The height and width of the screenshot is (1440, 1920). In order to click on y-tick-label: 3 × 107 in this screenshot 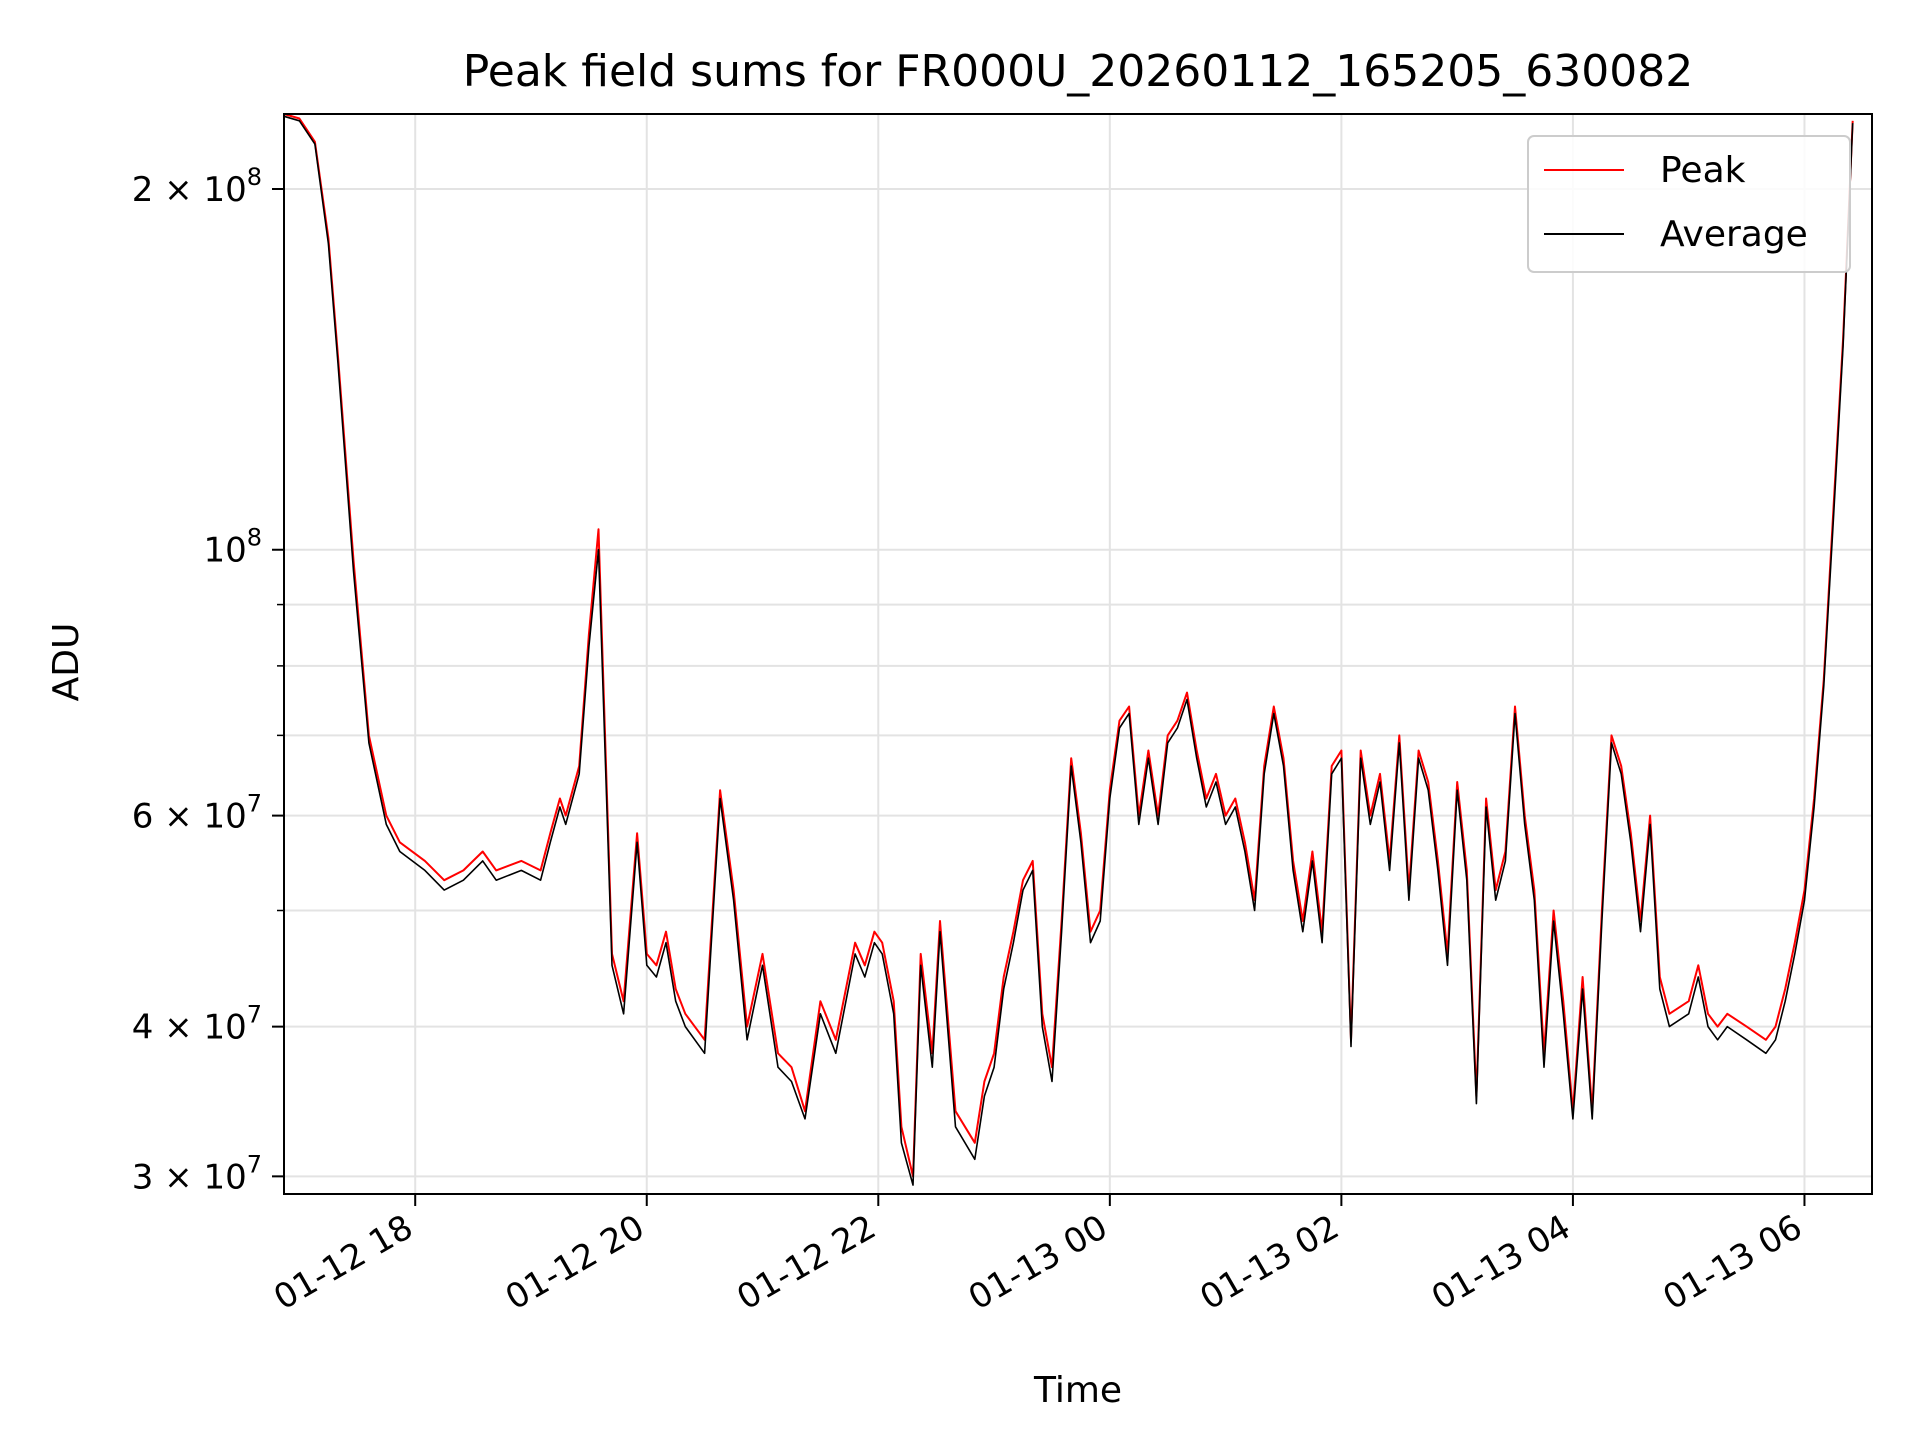, I will do `click(197, 1173)`.